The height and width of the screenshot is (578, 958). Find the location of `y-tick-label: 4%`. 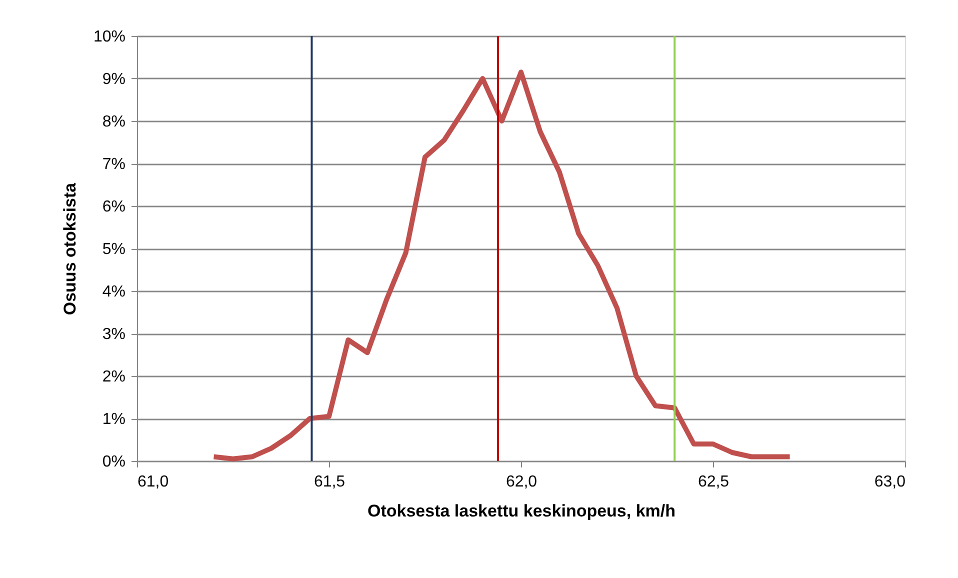

y-tick-label: 4% is located at coordinates (114, 292).